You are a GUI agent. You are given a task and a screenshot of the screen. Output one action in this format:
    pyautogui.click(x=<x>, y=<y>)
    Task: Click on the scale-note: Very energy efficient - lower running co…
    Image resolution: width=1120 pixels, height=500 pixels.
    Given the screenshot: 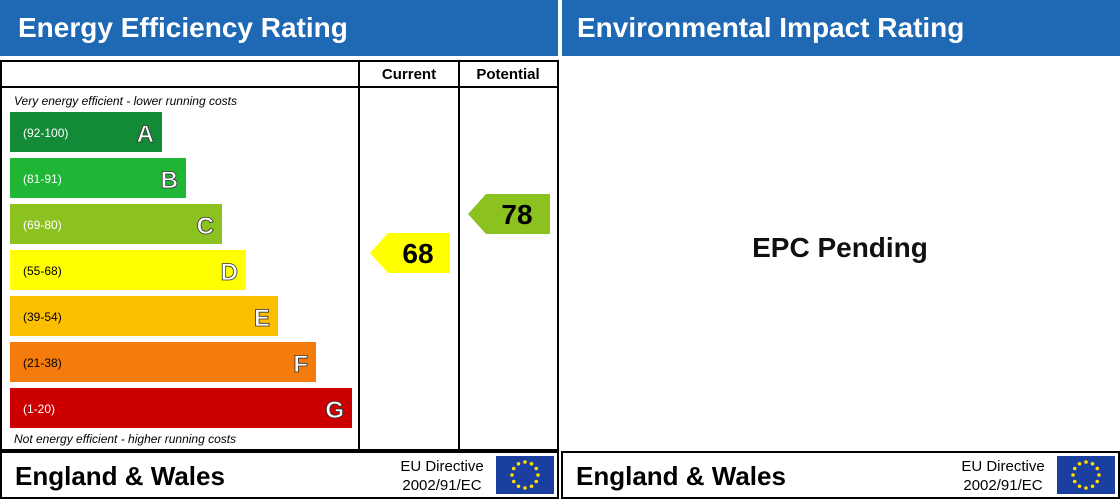 What is the action you would take?
    pyautogui.click(x=125, y=101)
    